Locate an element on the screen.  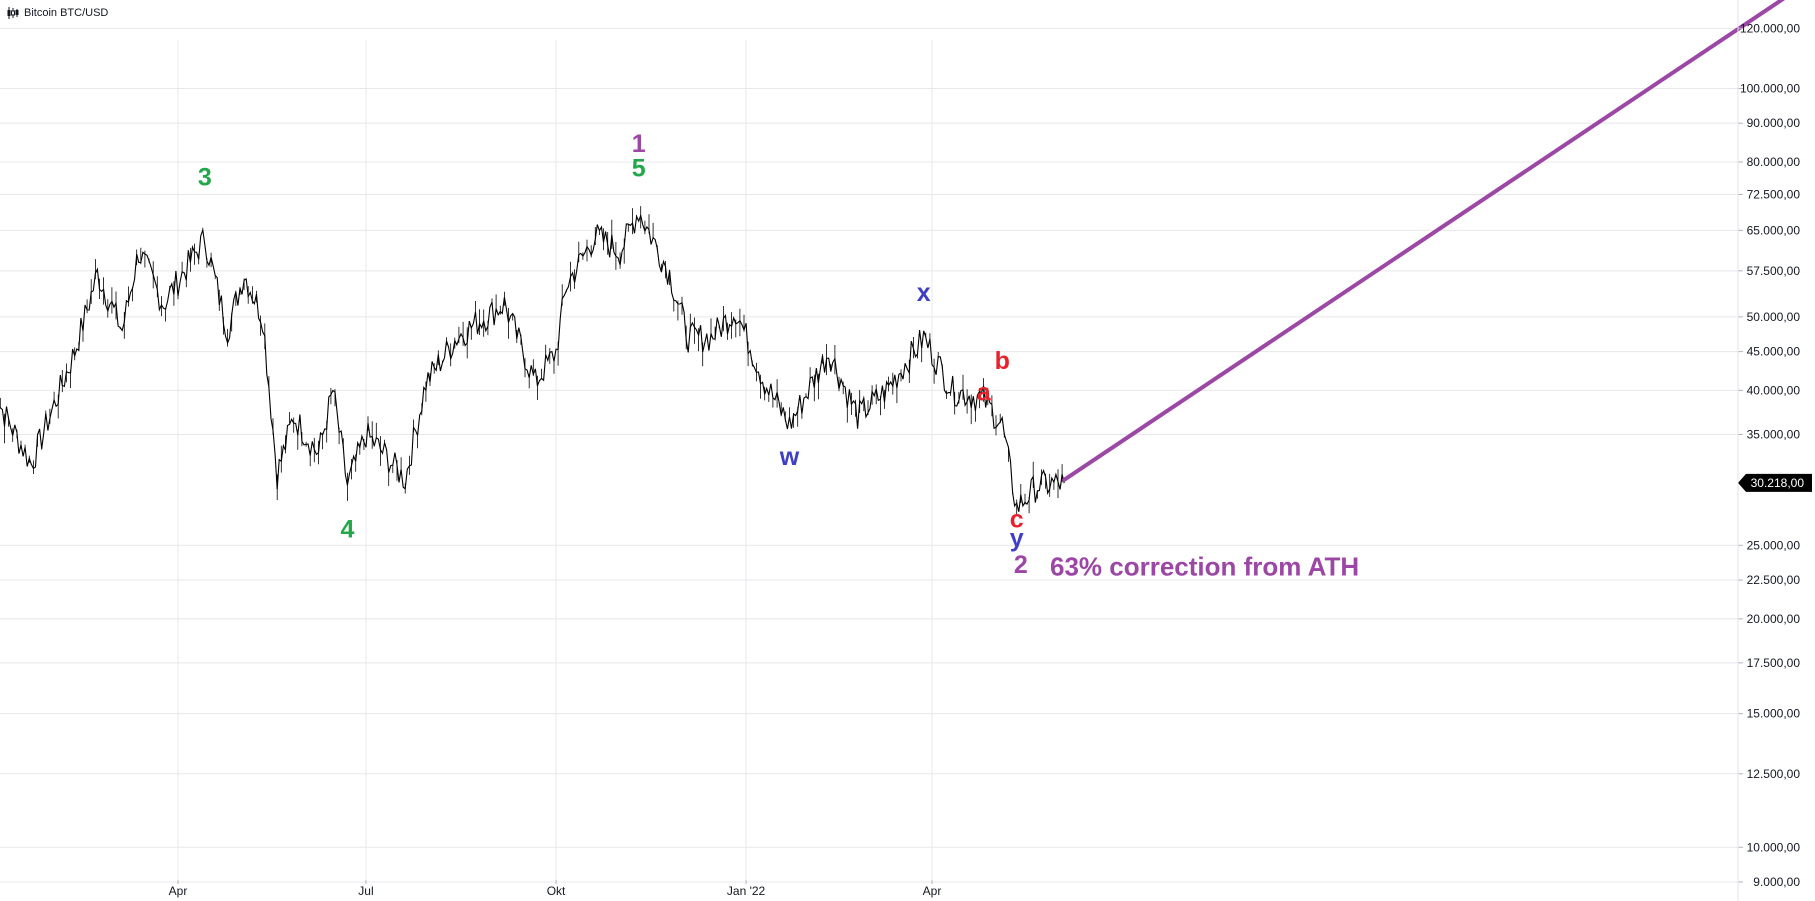
wave-label-2: 2 is located at coordinates (1021, 565).